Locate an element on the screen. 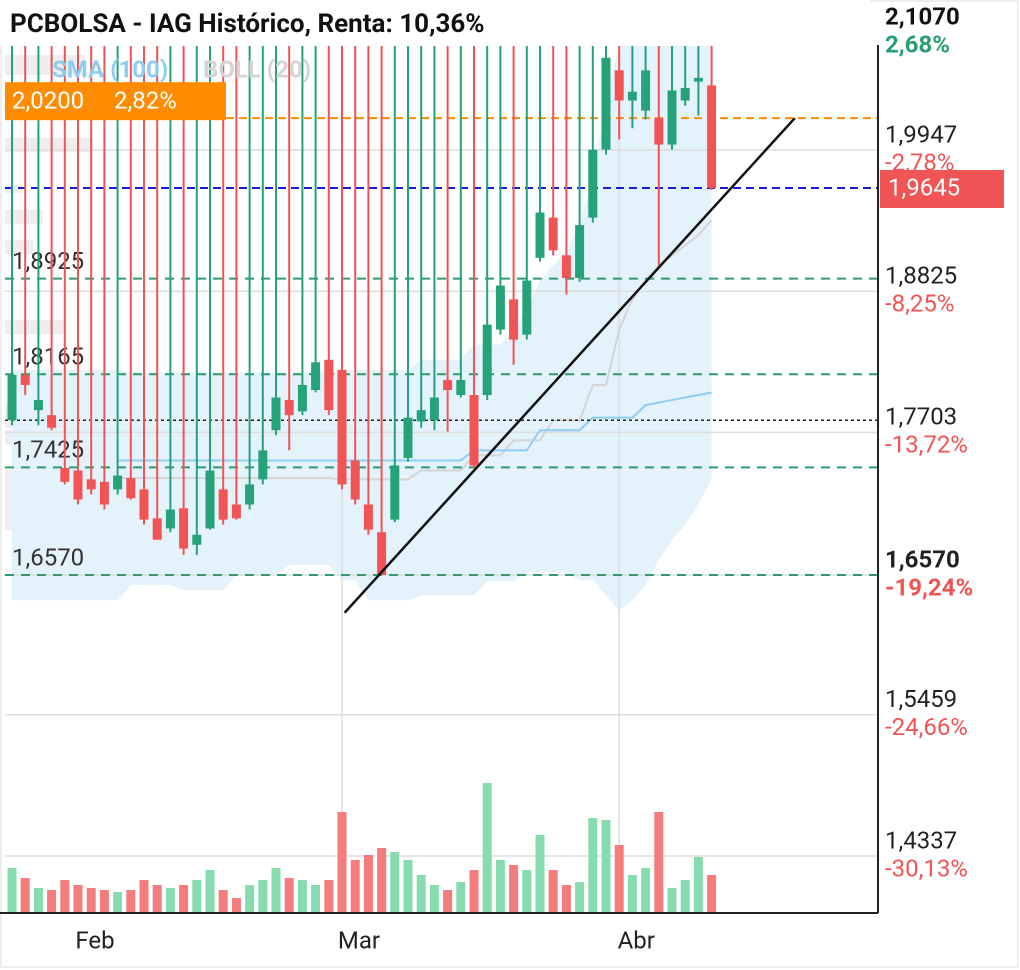 This screenshot has width=1020, height=970. y-tick-label: 1,5459 is located at coordinates (921, 699).